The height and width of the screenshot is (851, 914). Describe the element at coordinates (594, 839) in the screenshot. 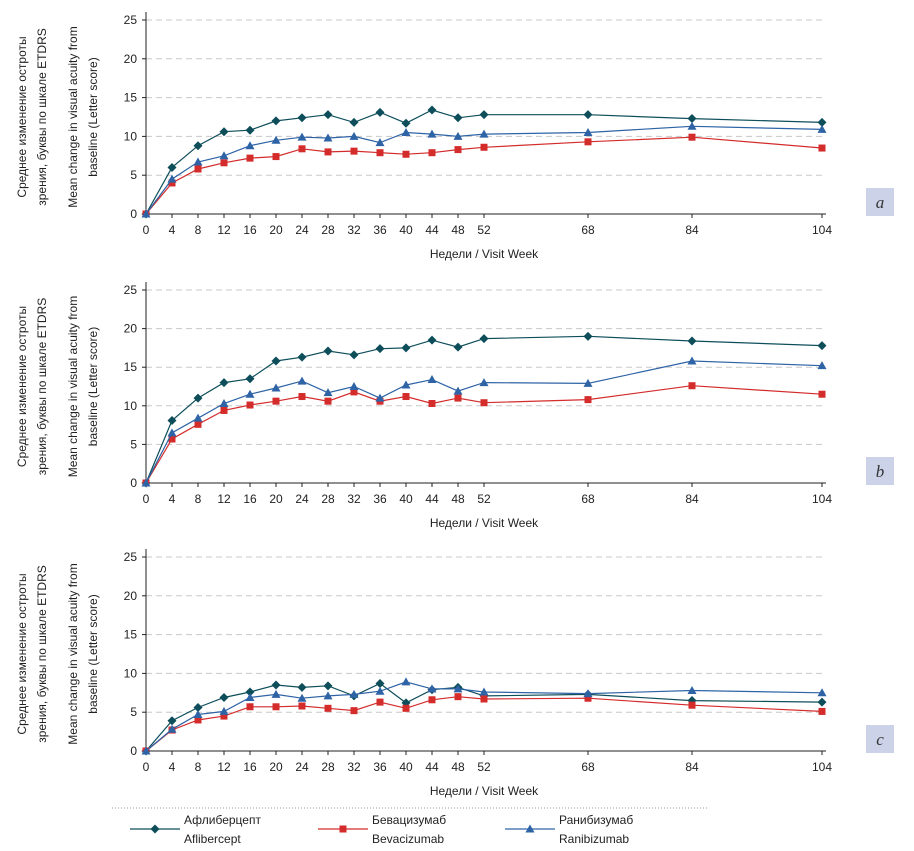

I see `legend-label-en: Ranibizumab` at that location.